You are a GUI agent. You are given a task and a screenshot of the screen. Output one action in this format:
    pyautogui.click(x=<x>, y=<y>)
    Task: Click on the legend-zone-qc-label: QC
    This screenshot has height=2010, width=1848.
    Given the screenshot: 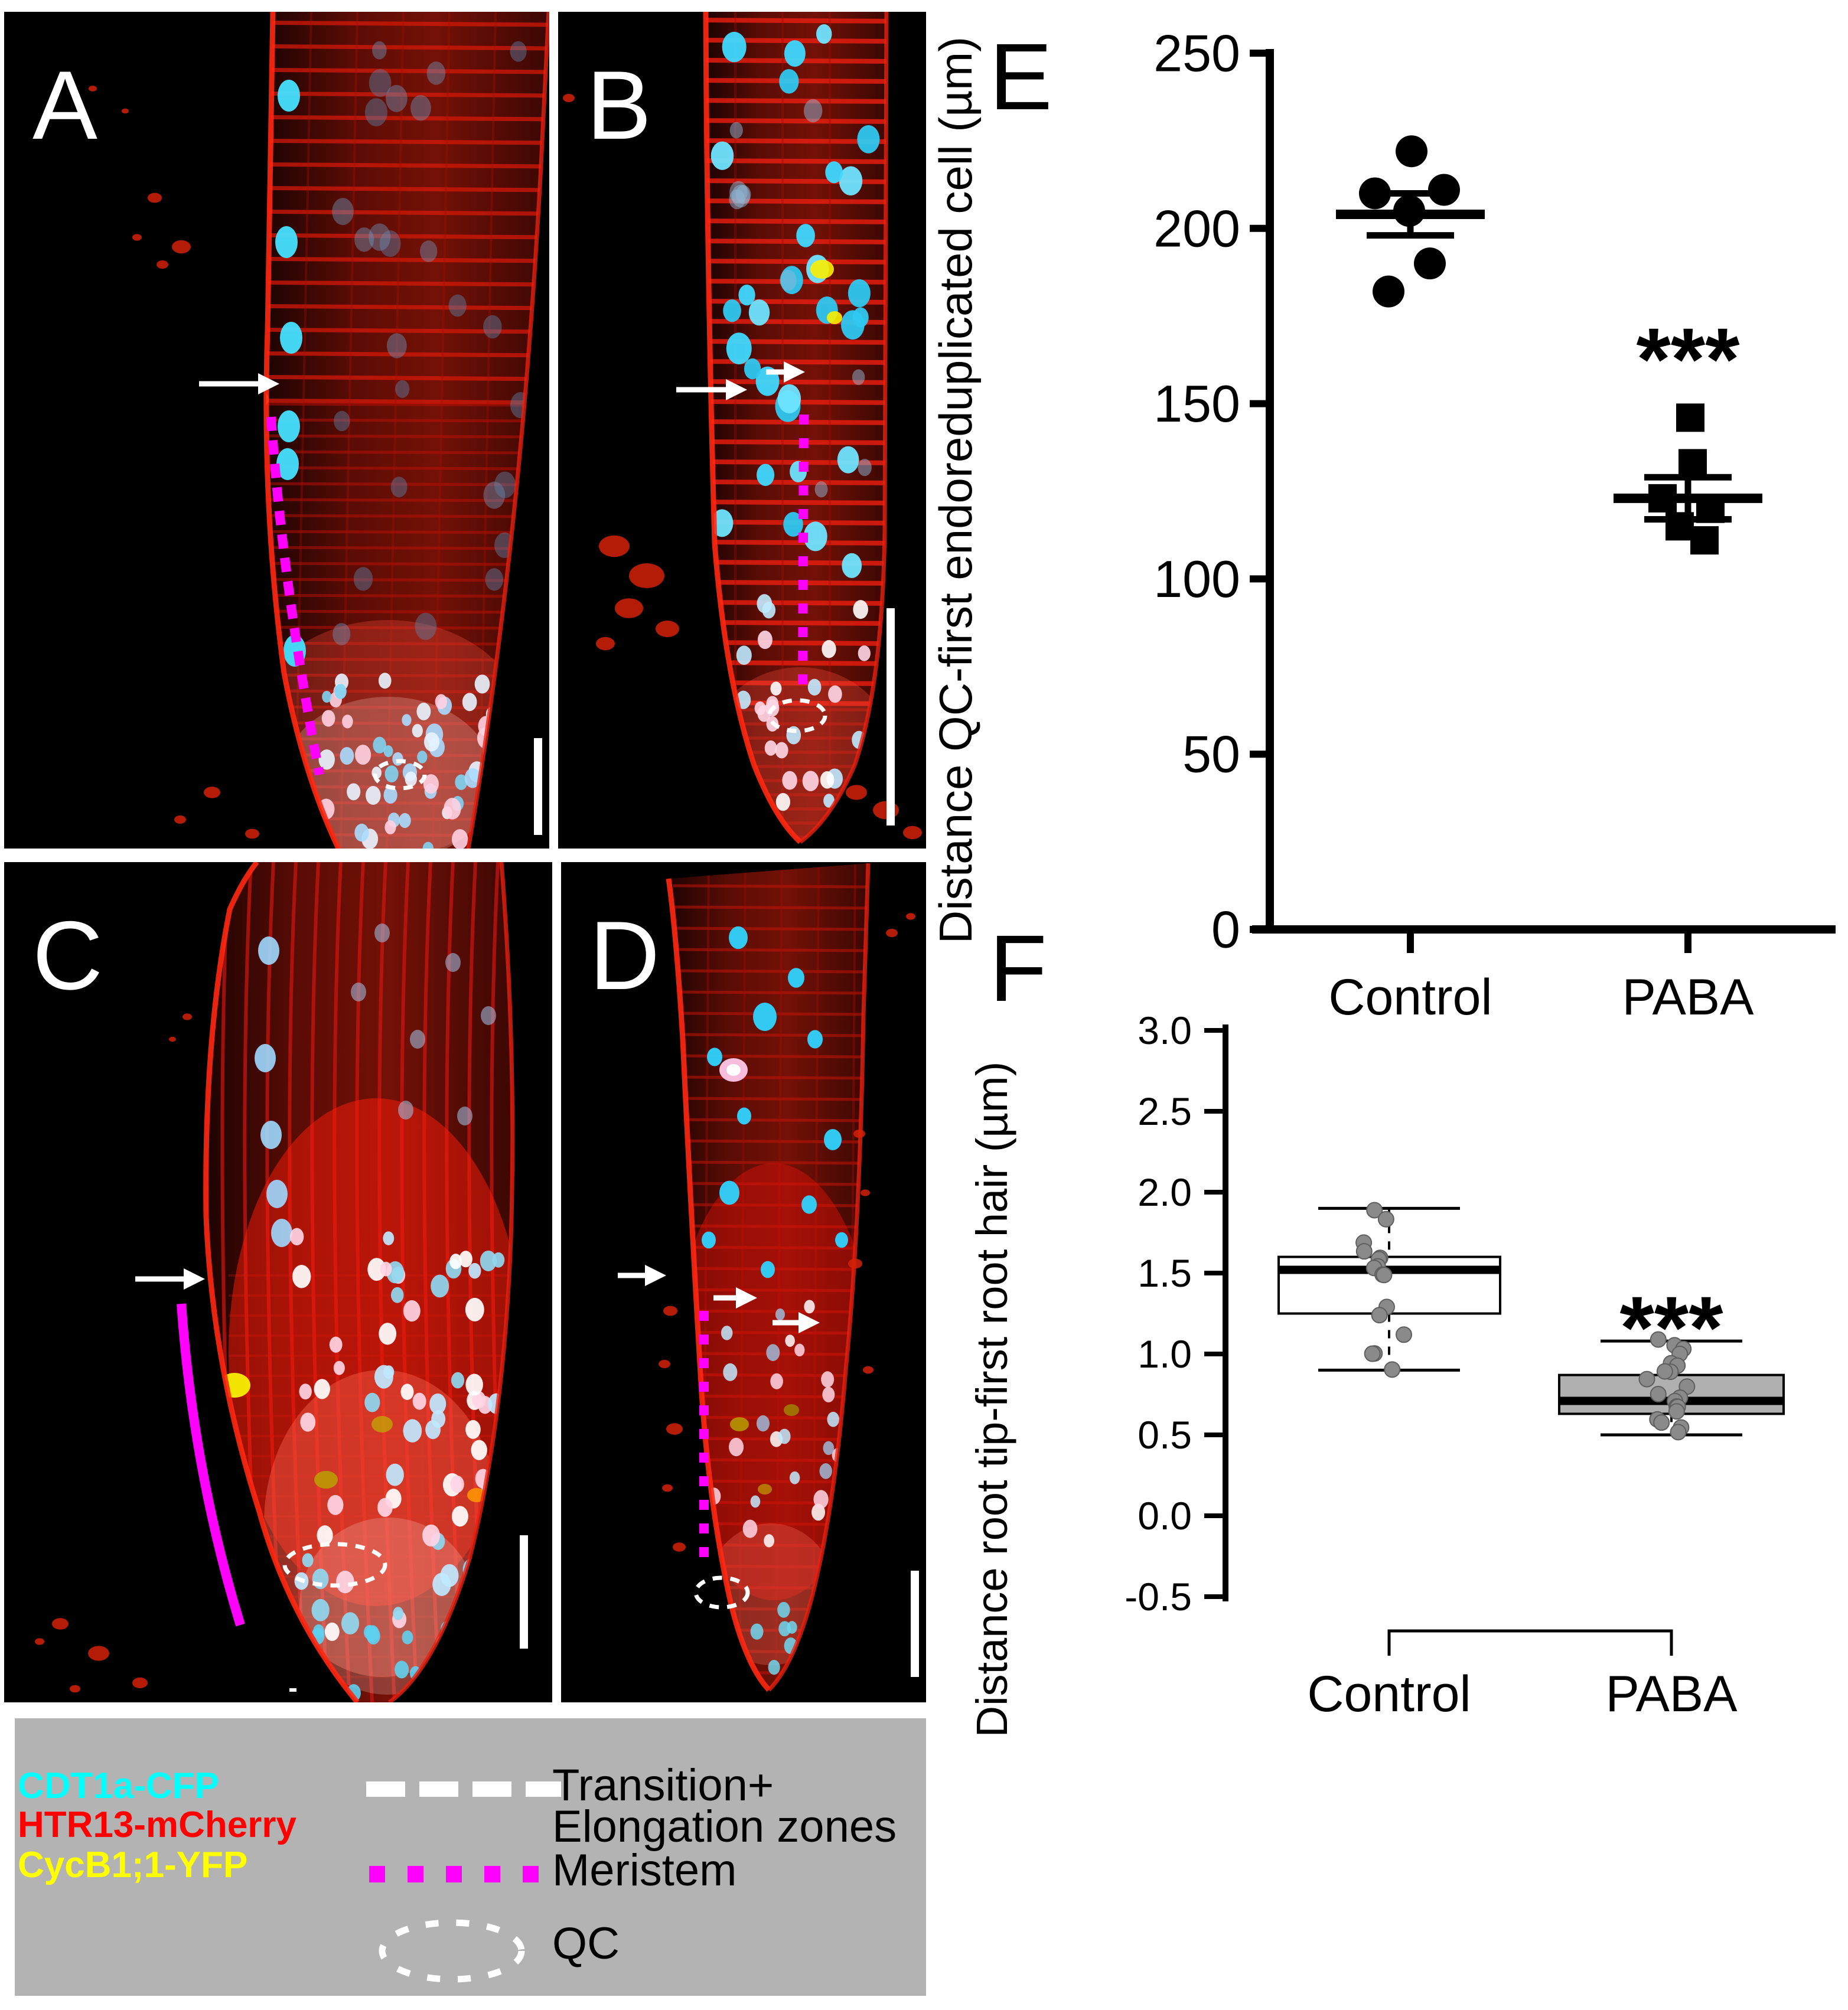 What is the action you would take?
    pyautogui.click(x=586, y=1944)
    